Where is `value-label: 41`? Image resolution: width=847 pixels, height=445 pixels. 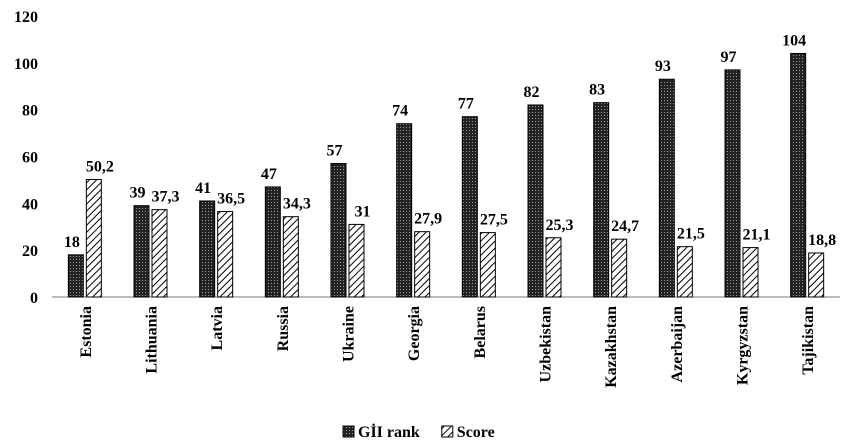 value-label: 41 is located at coordinates (203, 188).